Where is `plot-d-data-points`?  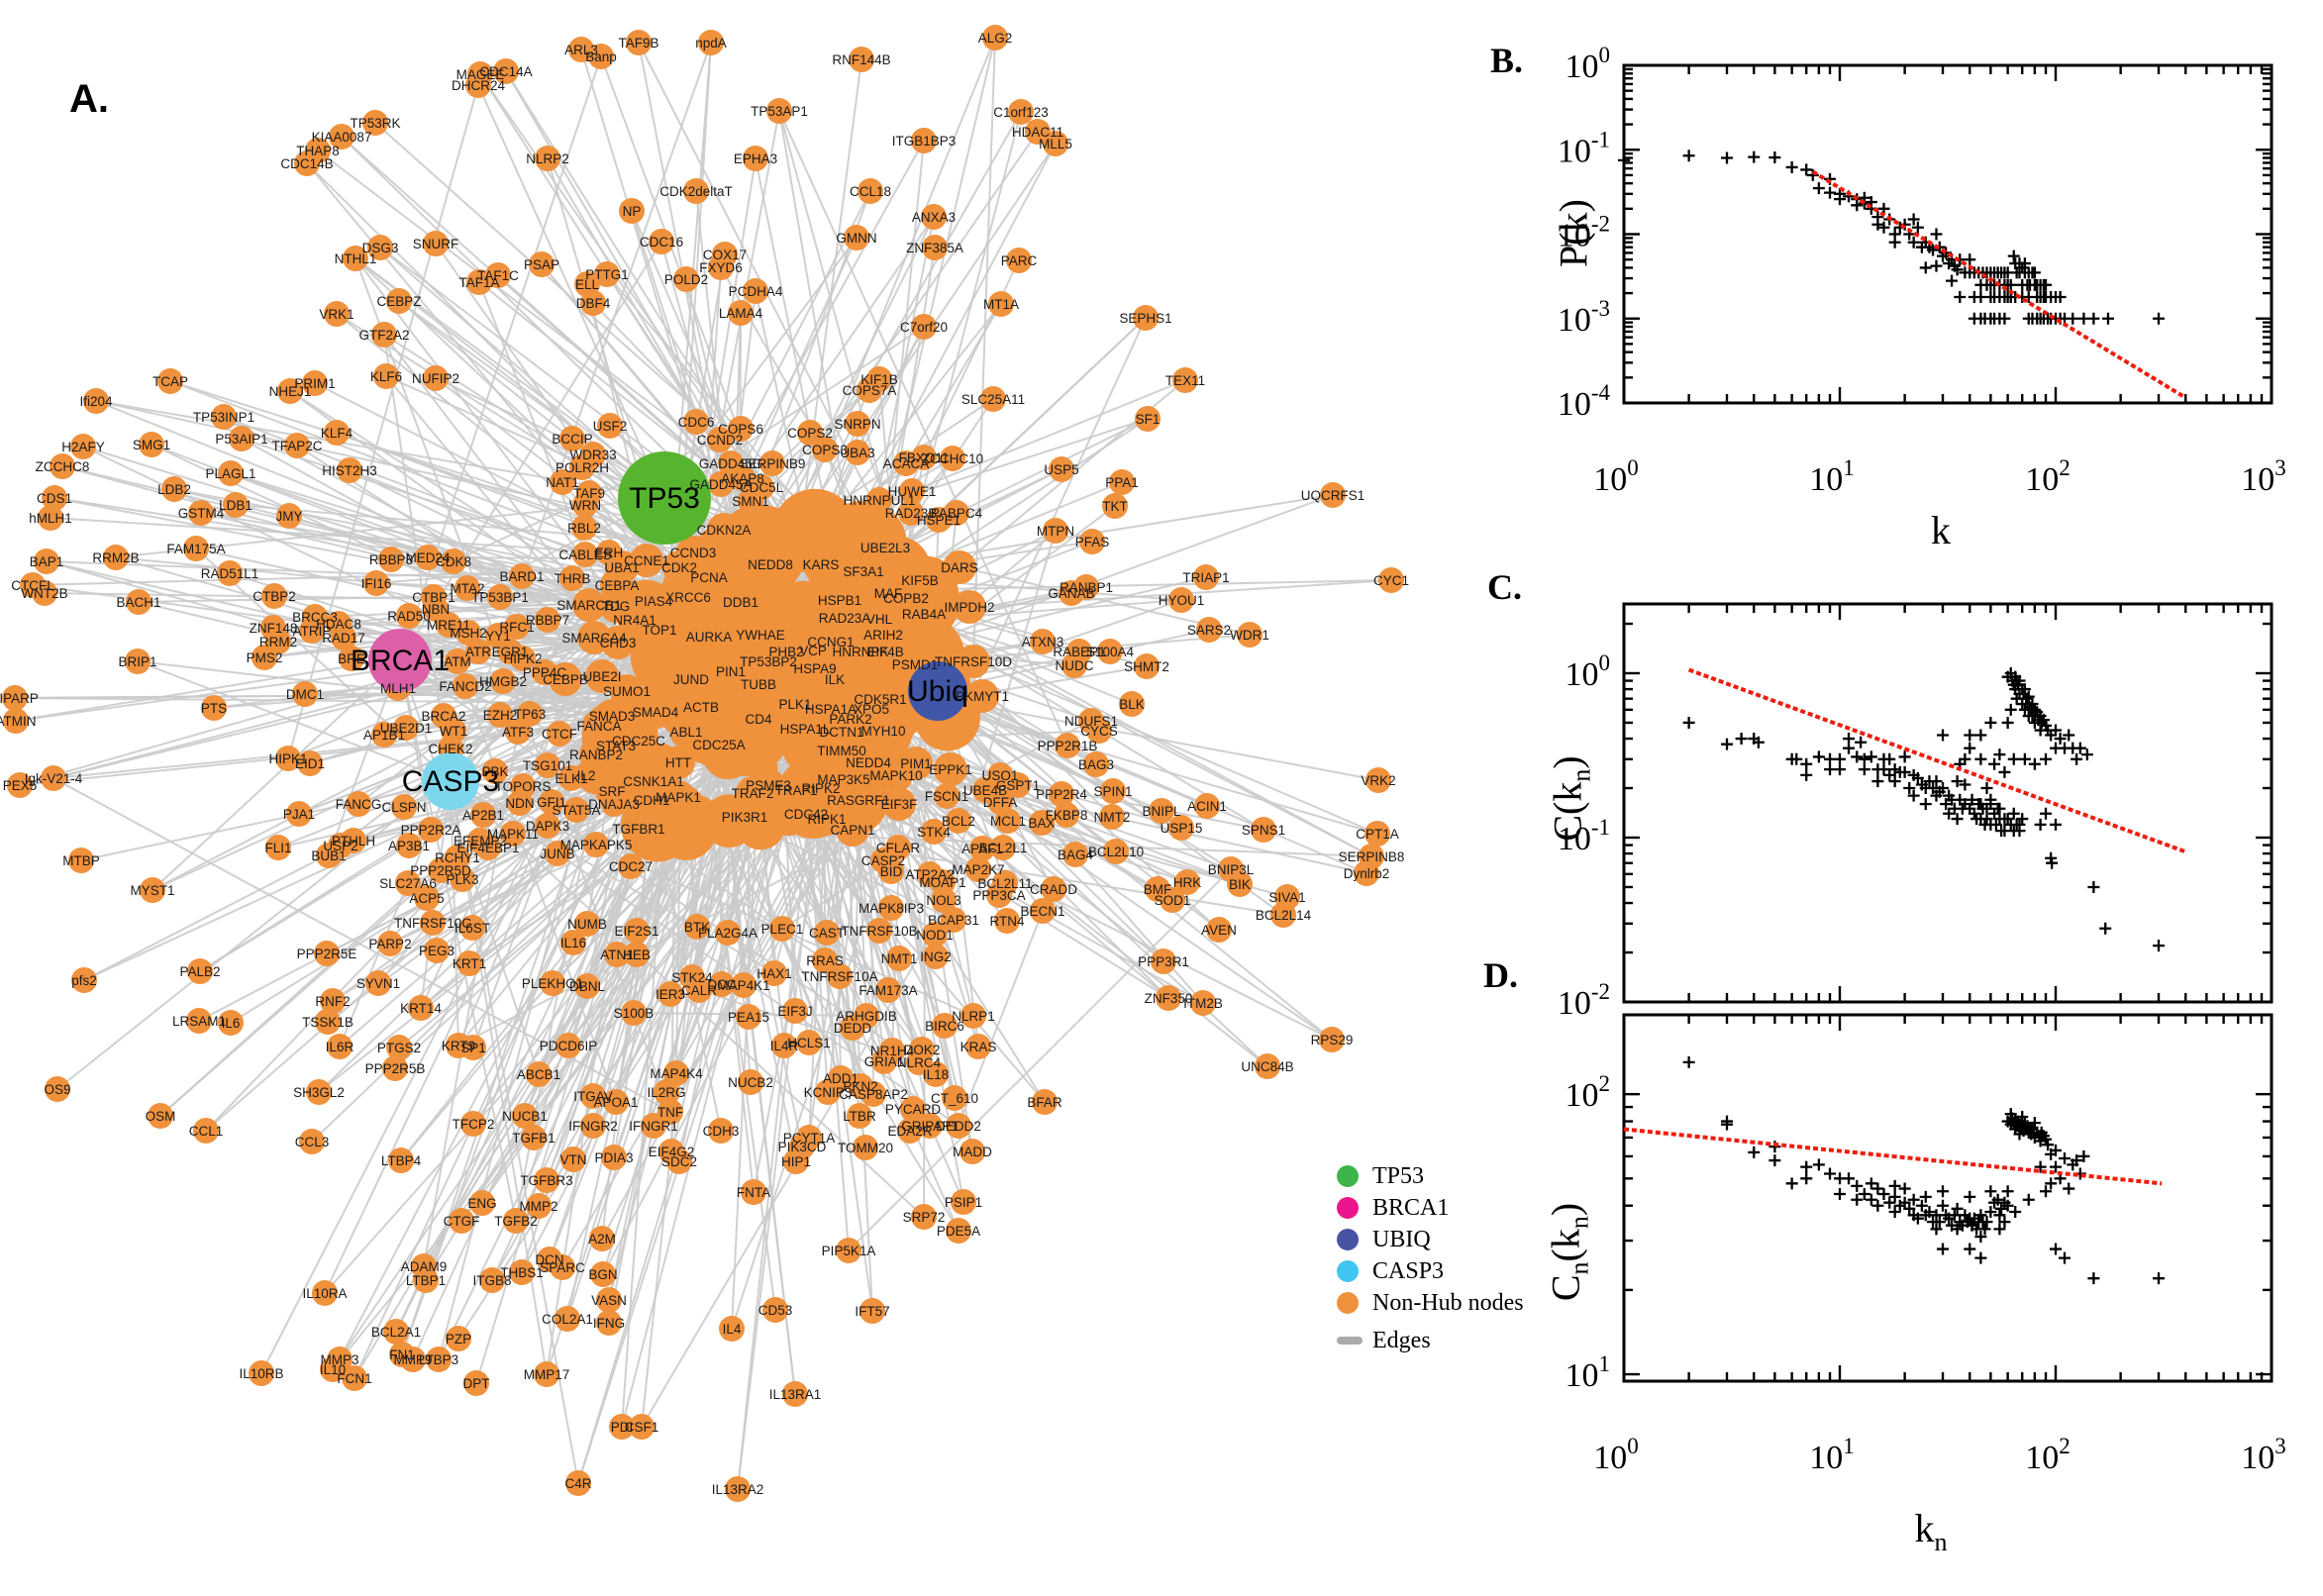 plot-d-data-points is located at coordinates (1924, 1170).